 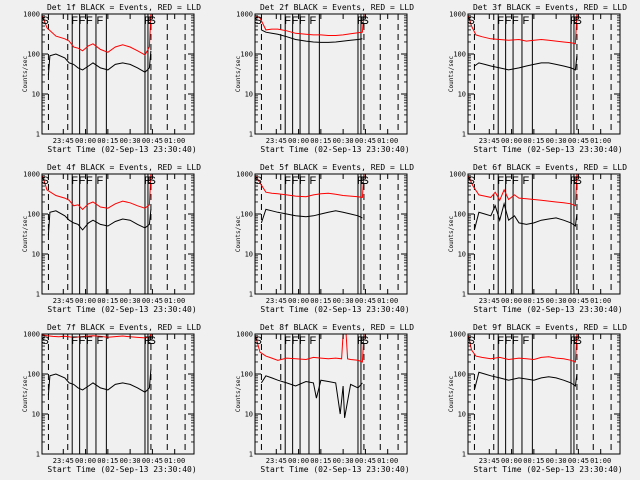 I want to click on chart-title: Det 2f BLACK = Events, RED = LLD, so click(x=337, y=7).